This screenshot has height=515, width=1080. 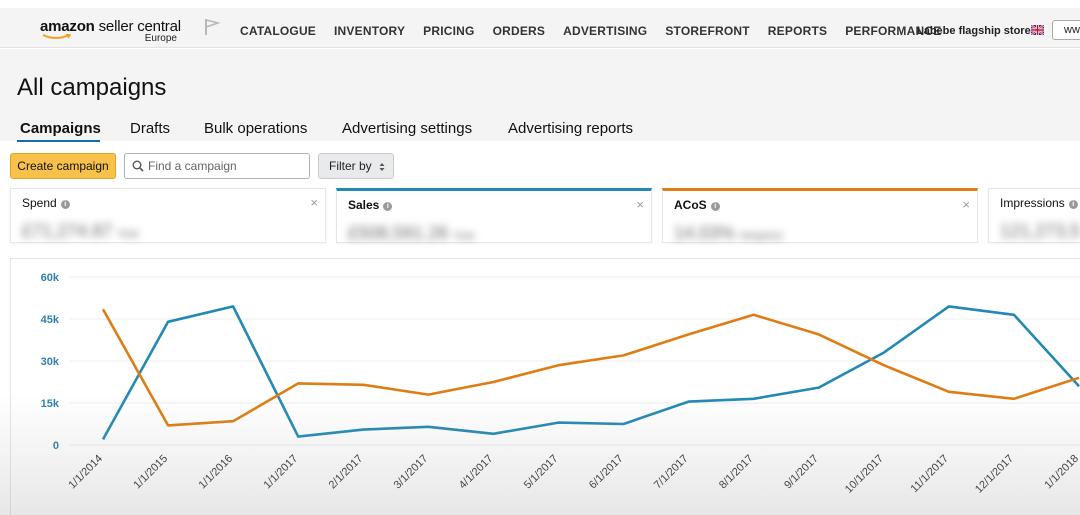 What do you see at coordinates (150, 472) in the screenshot?
I see `x-tick-label: 1/1/2015` at bounding box center [150, 472].